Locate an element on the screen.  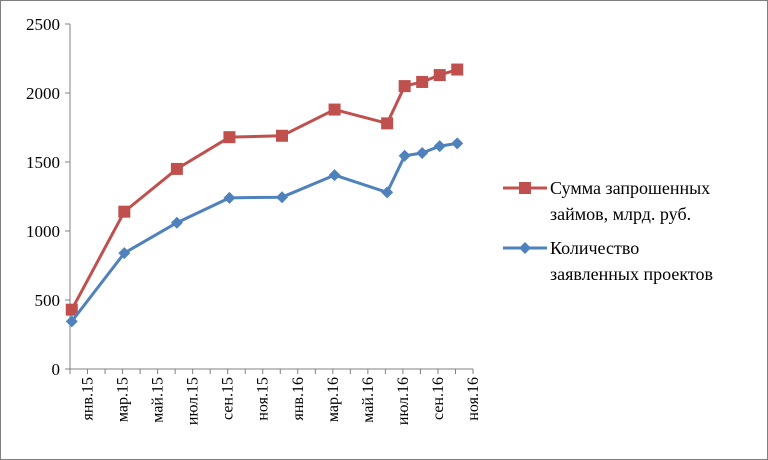
legend-marker-diamond is located at coordinates (525, 248).